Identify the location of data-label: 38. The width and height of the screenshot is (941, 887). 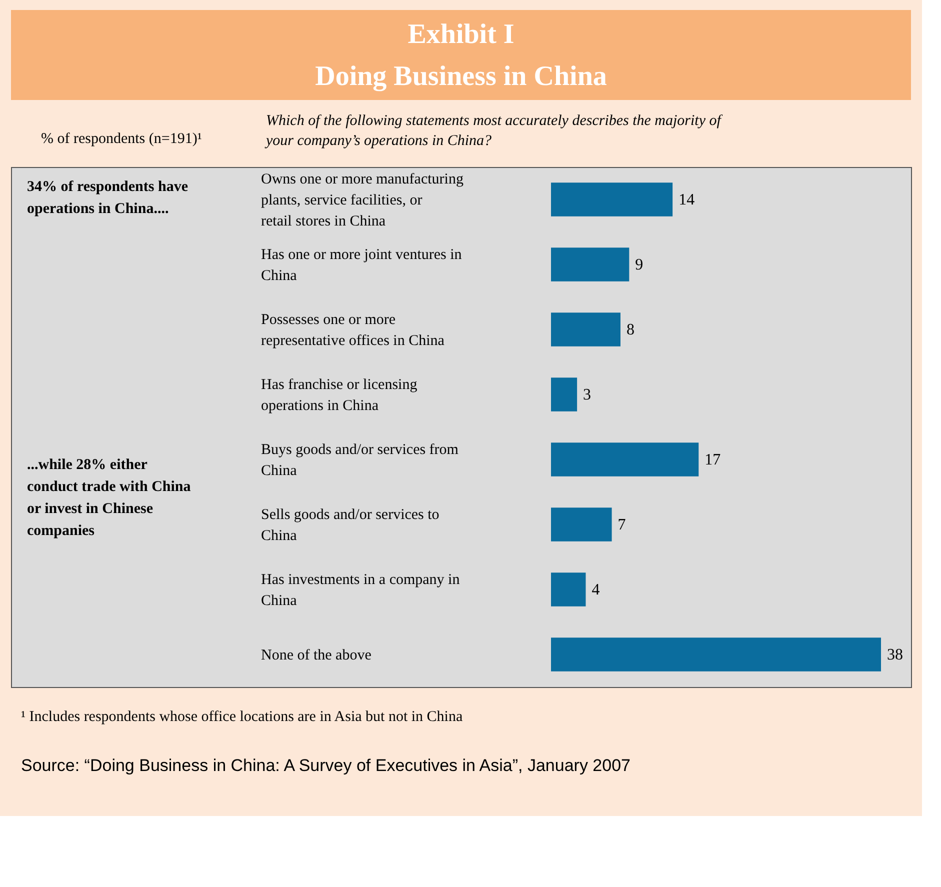
(895, 655).